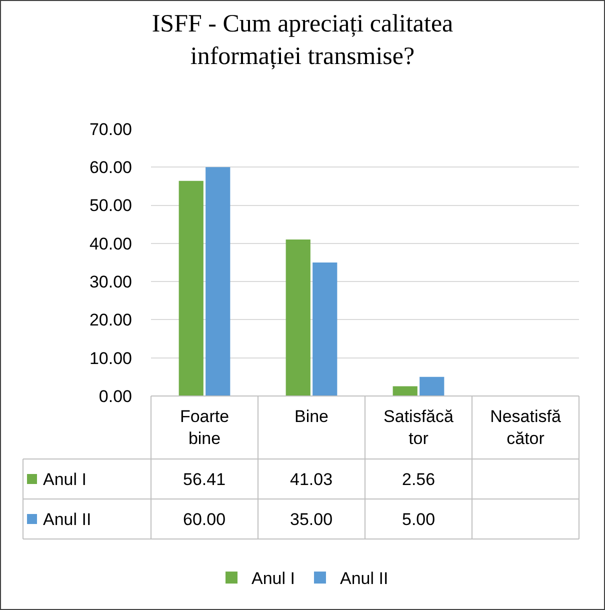 The height and width of the screenshot is (610, 605). What do you see at coordinates (110, 358) in the screenshot?
I see `y-tick-label: 10.00` at bounding box center [110, 358].